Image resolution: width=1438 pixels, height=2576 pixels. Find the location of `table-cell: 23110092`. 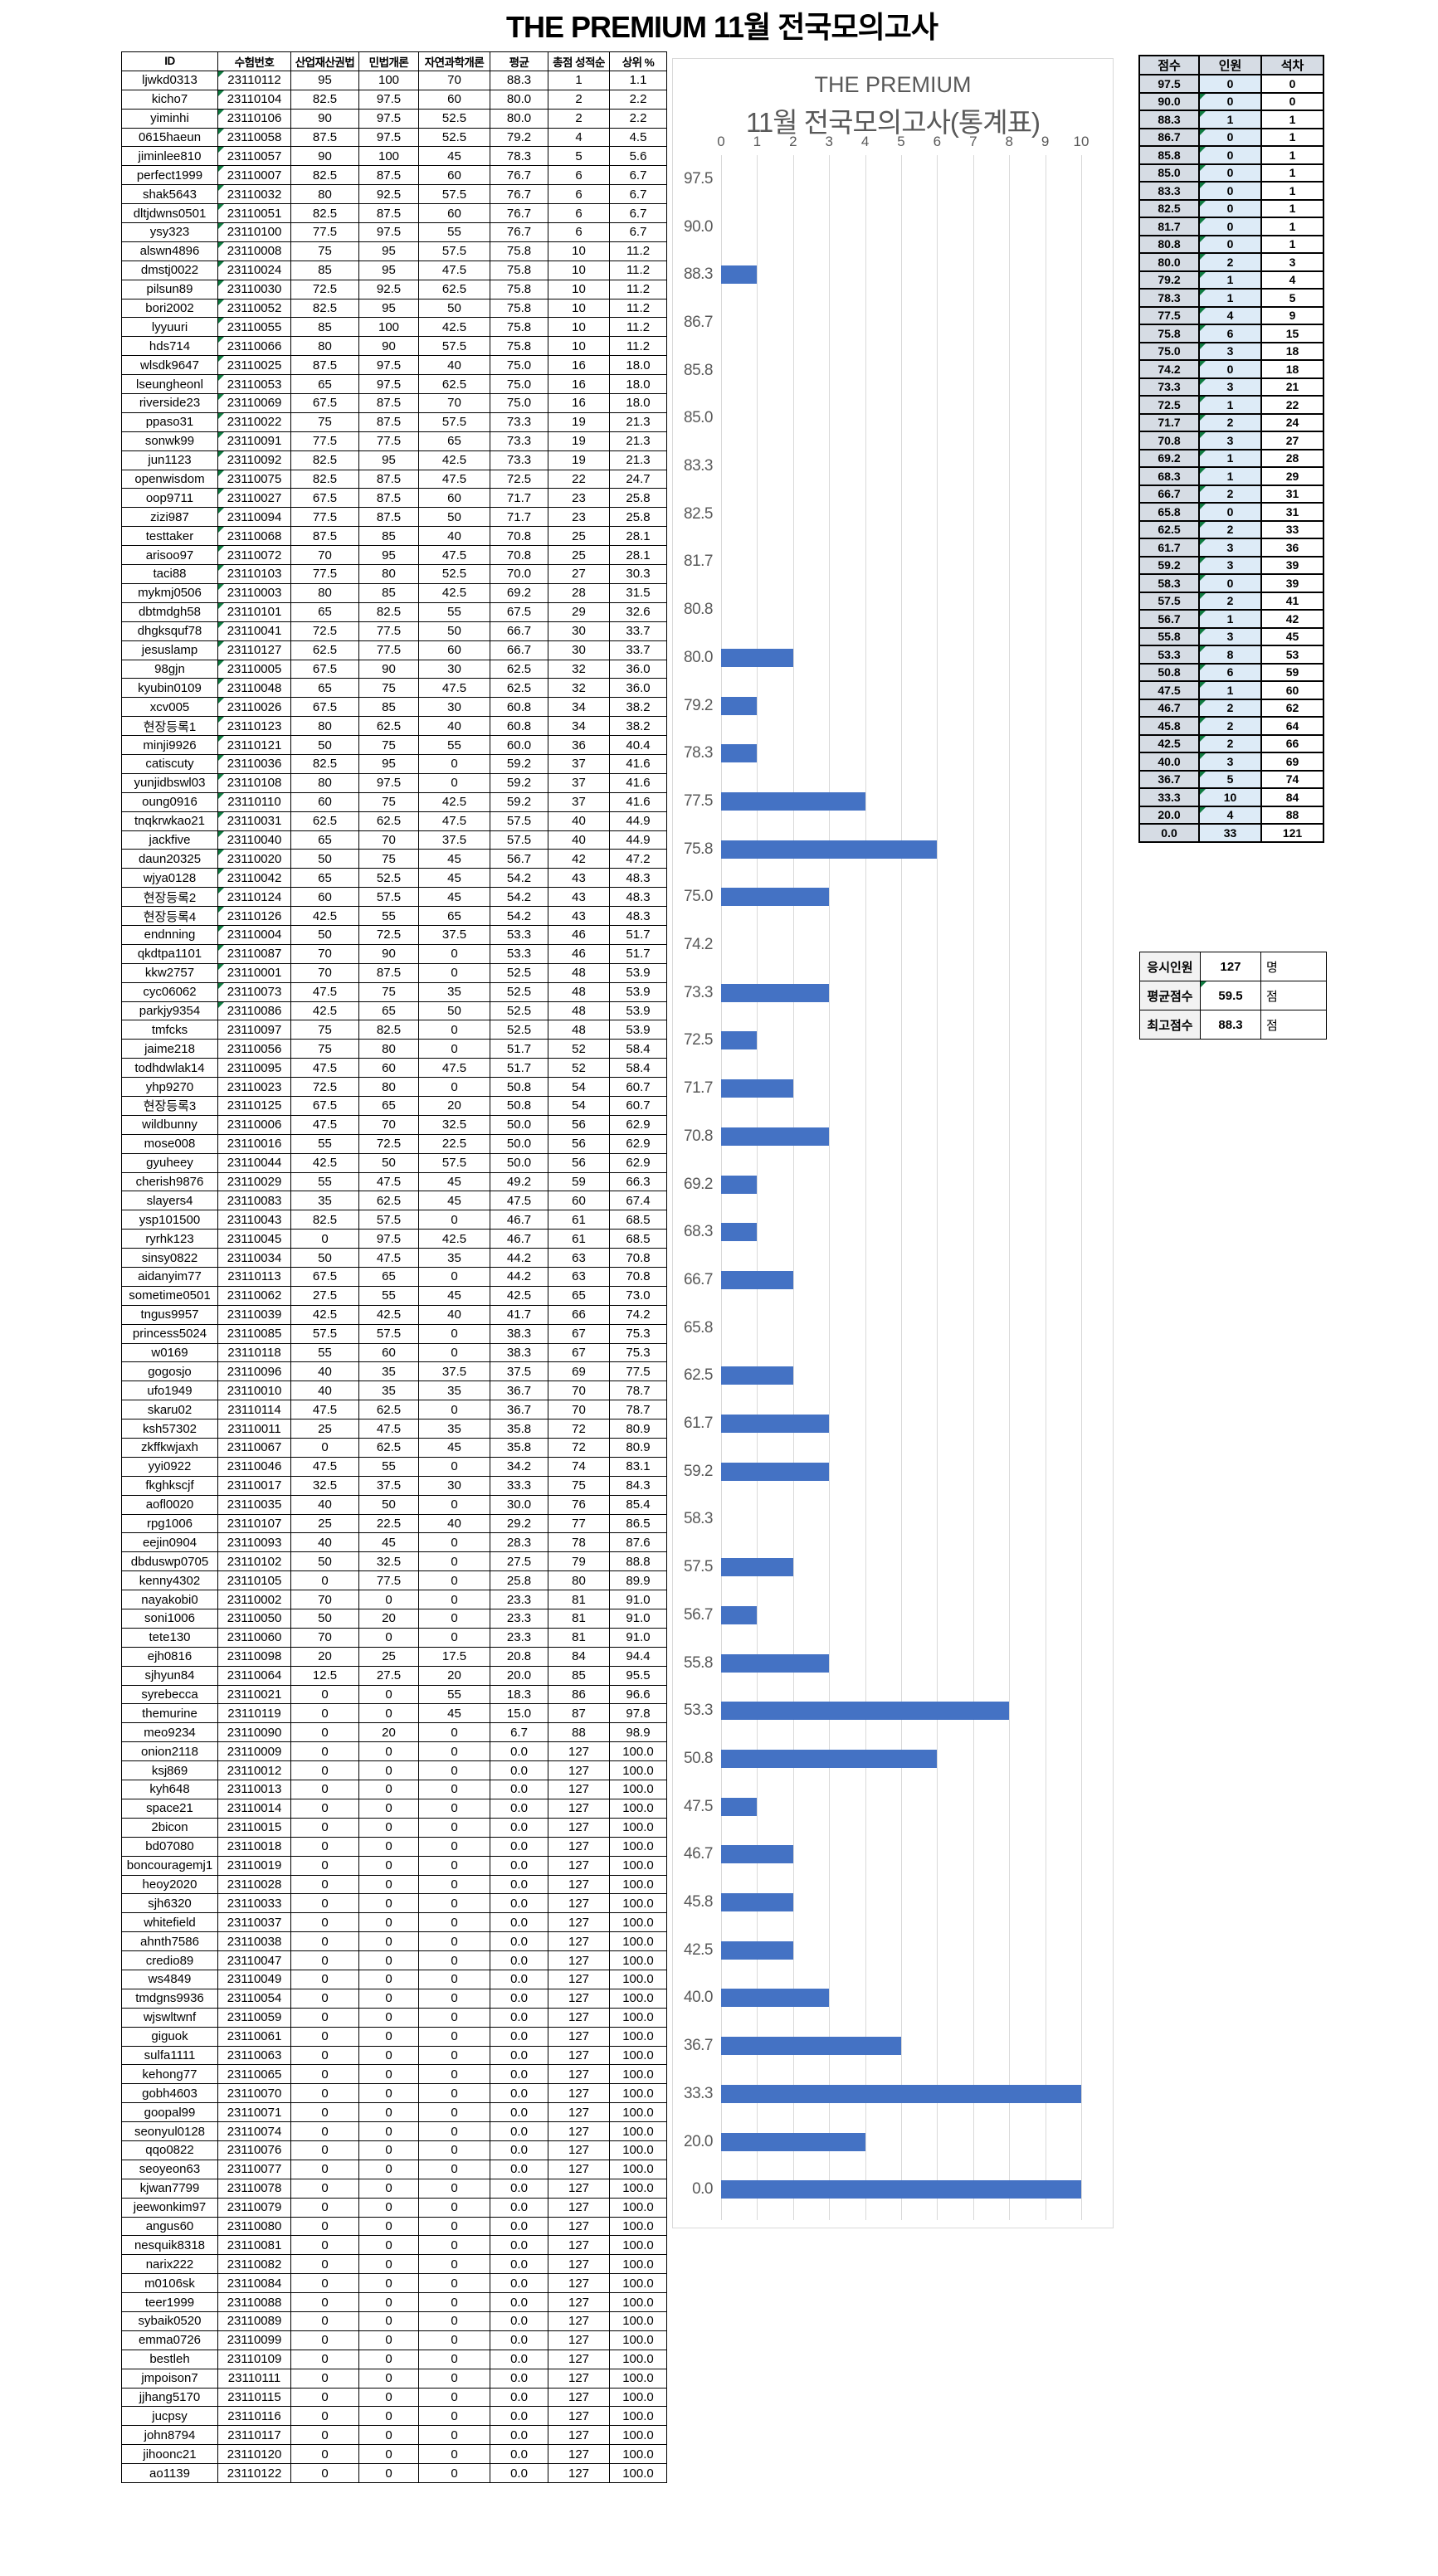

table-cell: 23110092 is located at coordinates (254, 460).